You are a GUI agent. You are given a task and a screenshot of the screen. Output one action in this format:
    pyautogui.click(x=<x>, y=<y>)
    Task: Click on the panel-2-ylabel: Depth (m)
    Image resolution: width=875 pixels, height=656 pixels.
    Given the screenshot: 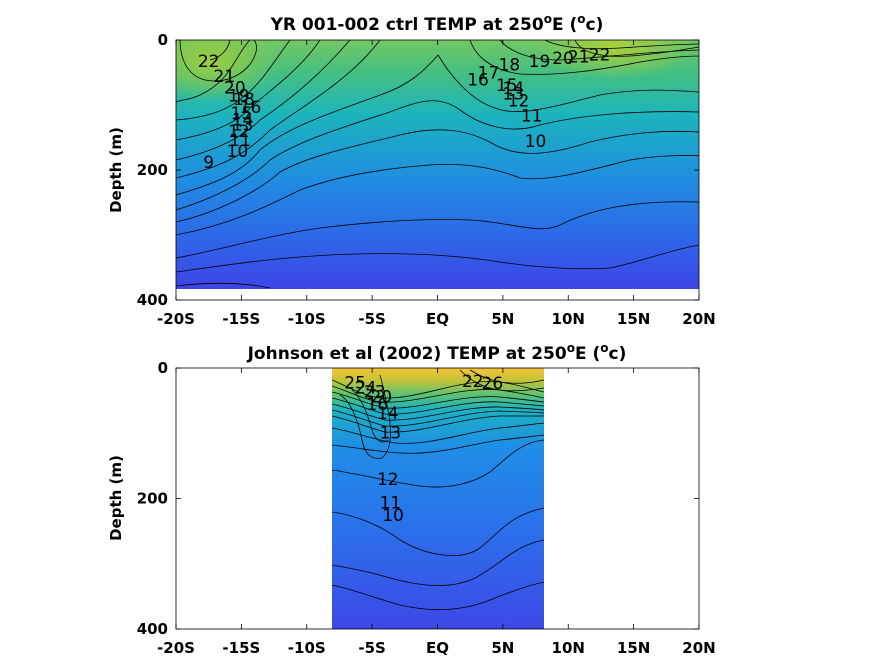 What is the action you would take?
    pyautogui.click(x=116, y=498)
    